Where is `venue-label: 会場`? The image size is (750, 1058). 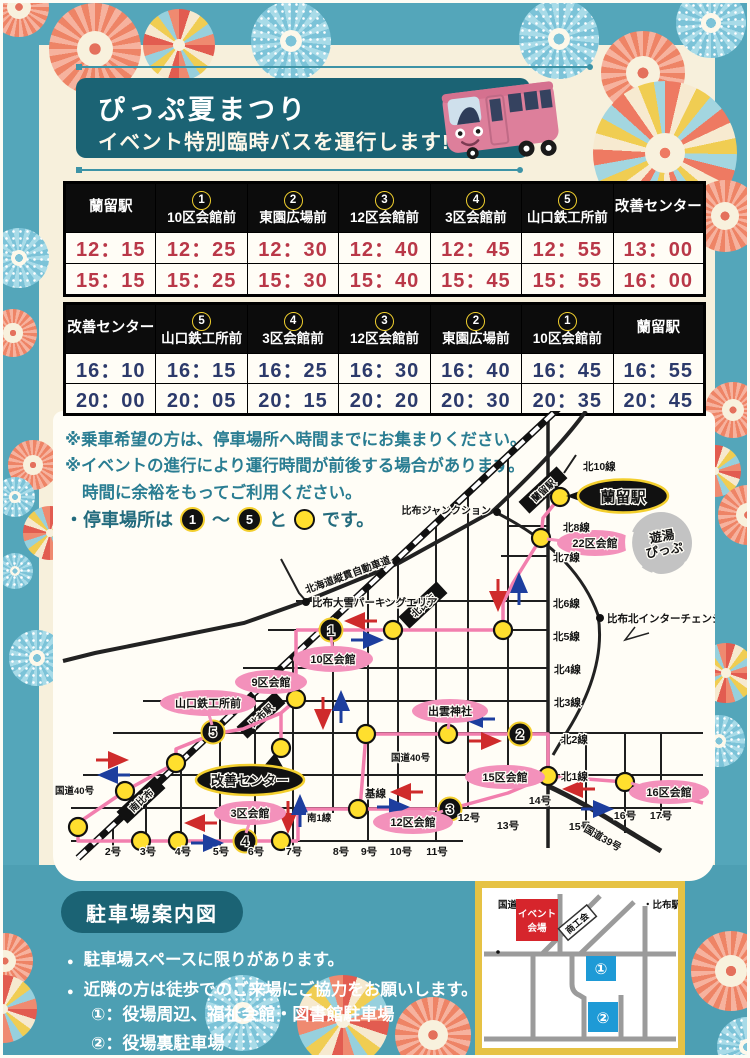
venue-label: 会場 is located at coordinates (537, 928).